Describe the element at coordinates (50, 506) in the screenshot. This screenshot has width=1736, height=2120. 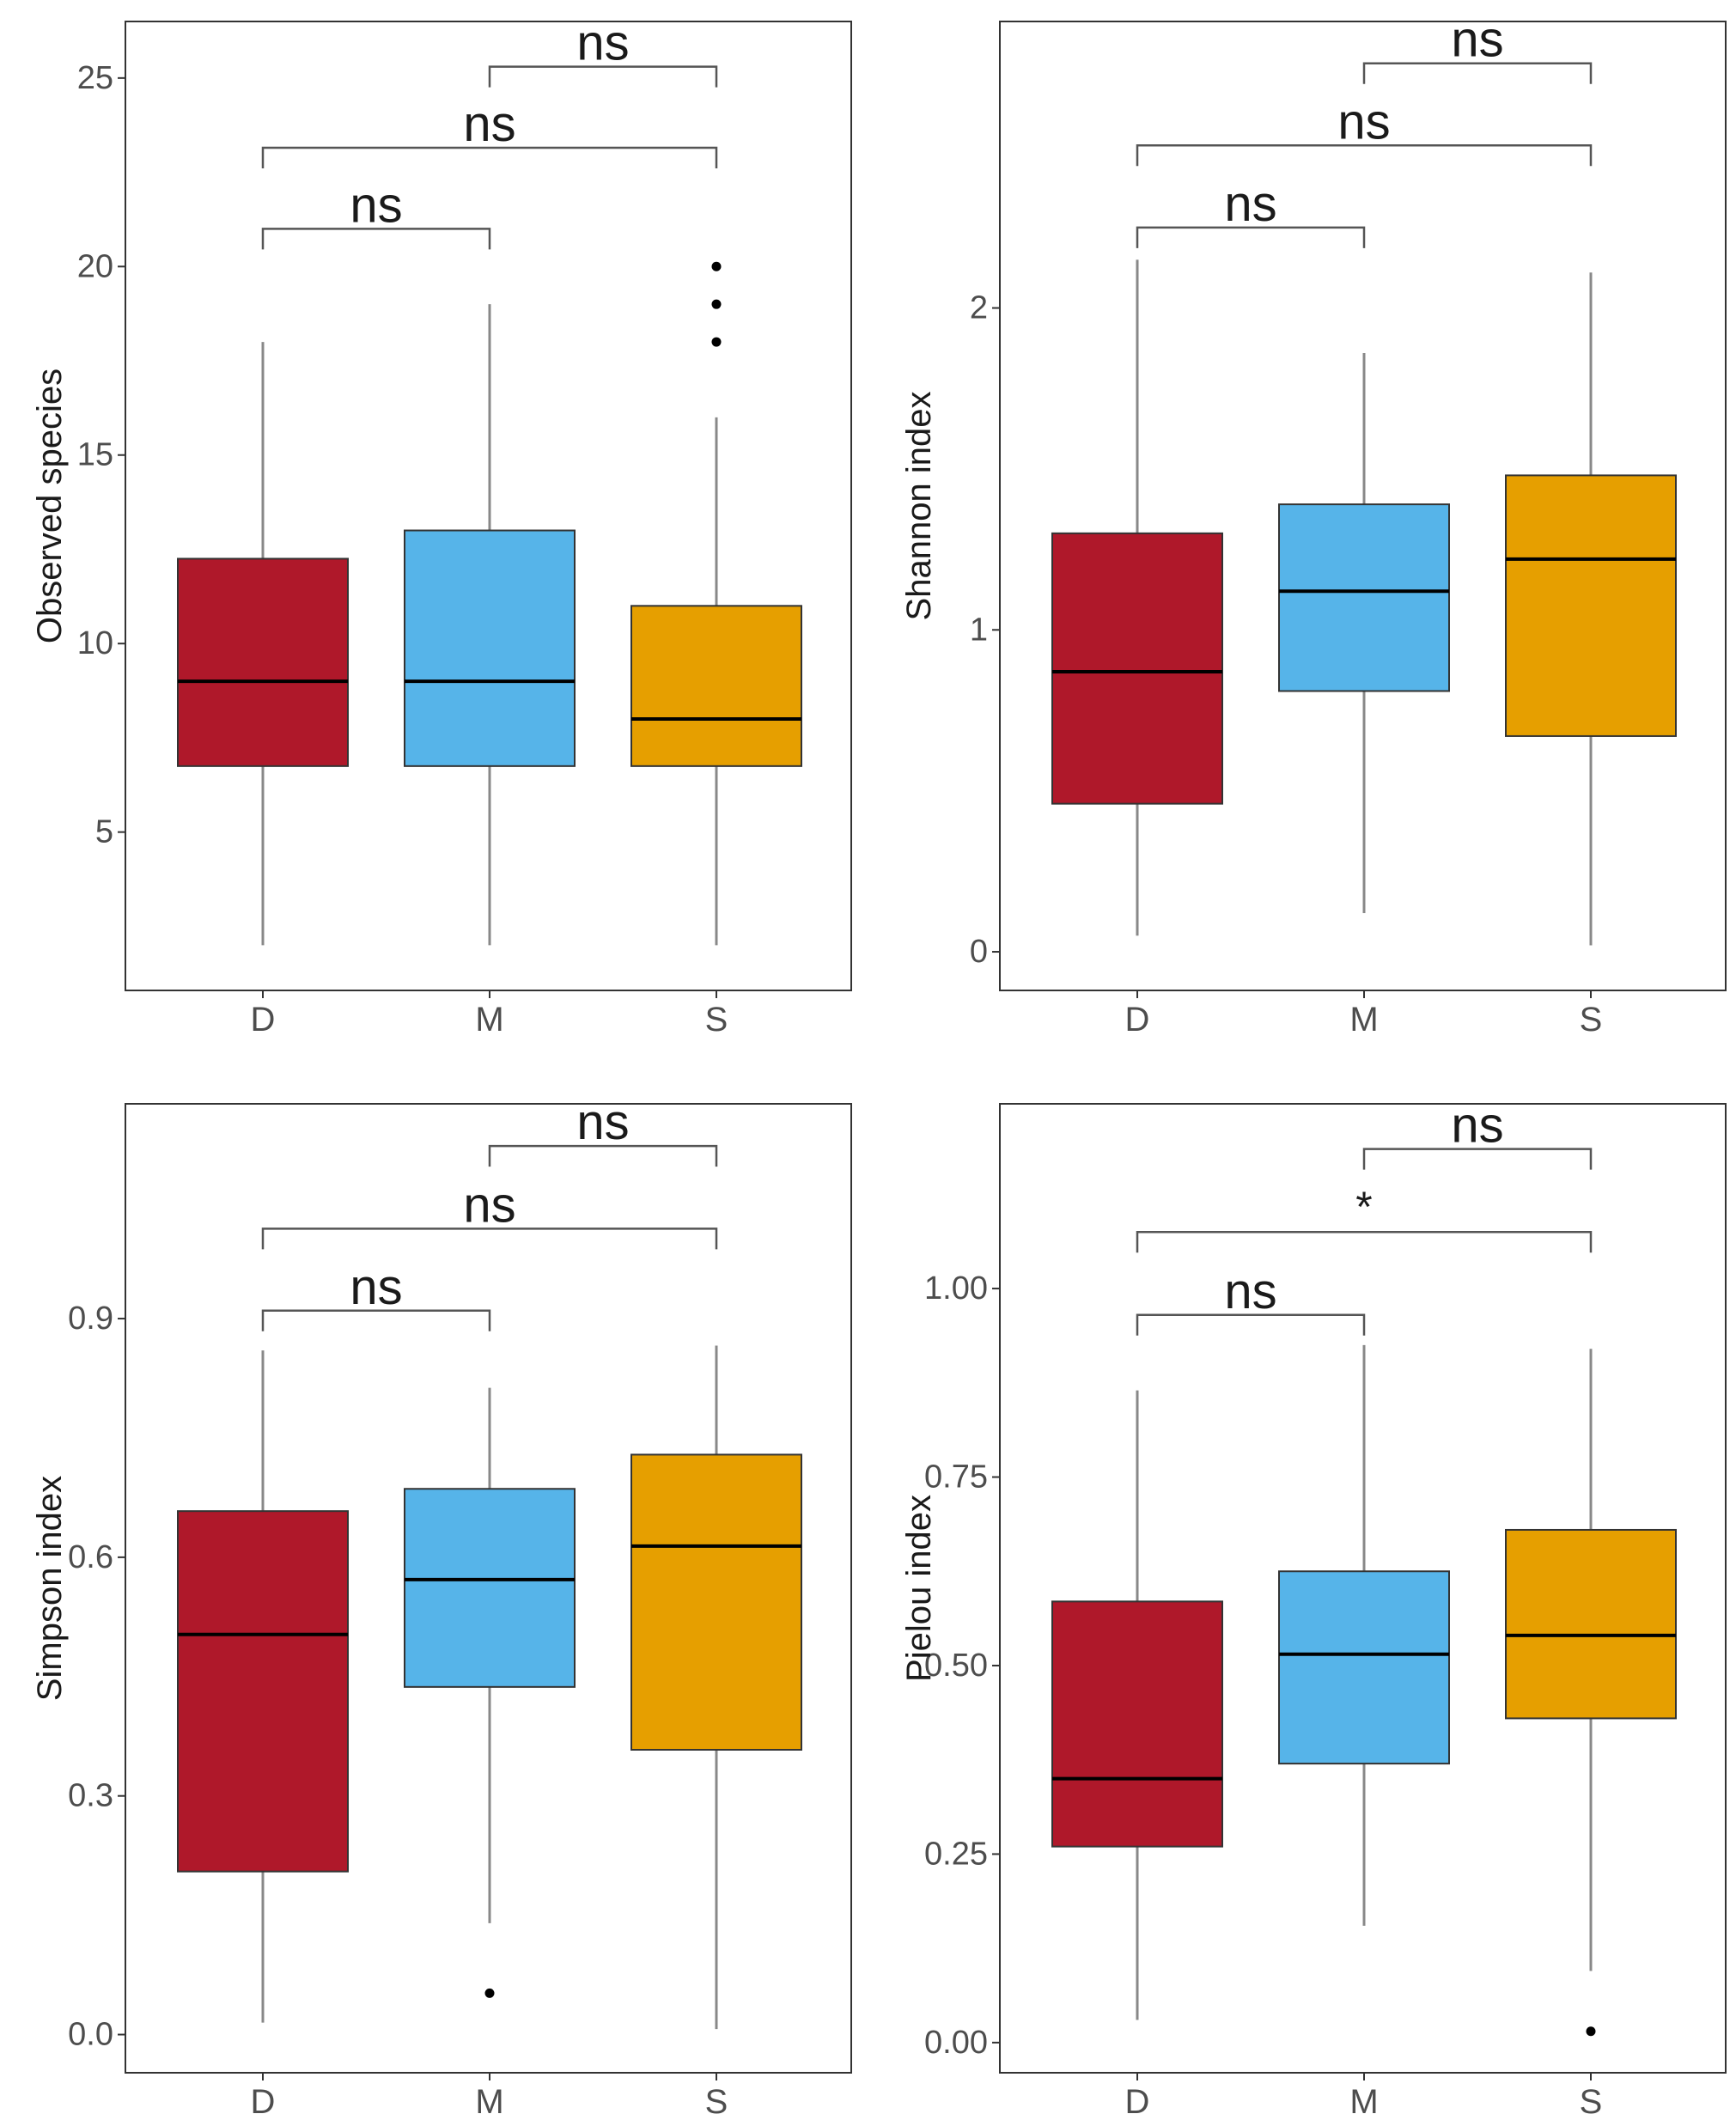
I see `y-axis-title: Observed species` at that location.